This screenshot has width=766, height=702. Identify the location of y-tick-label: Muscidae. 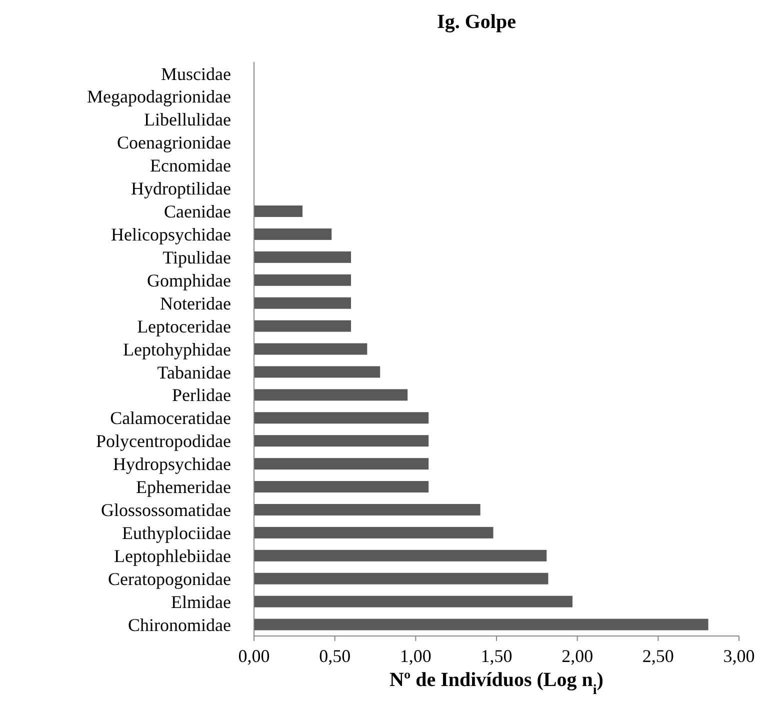
(196, 74).